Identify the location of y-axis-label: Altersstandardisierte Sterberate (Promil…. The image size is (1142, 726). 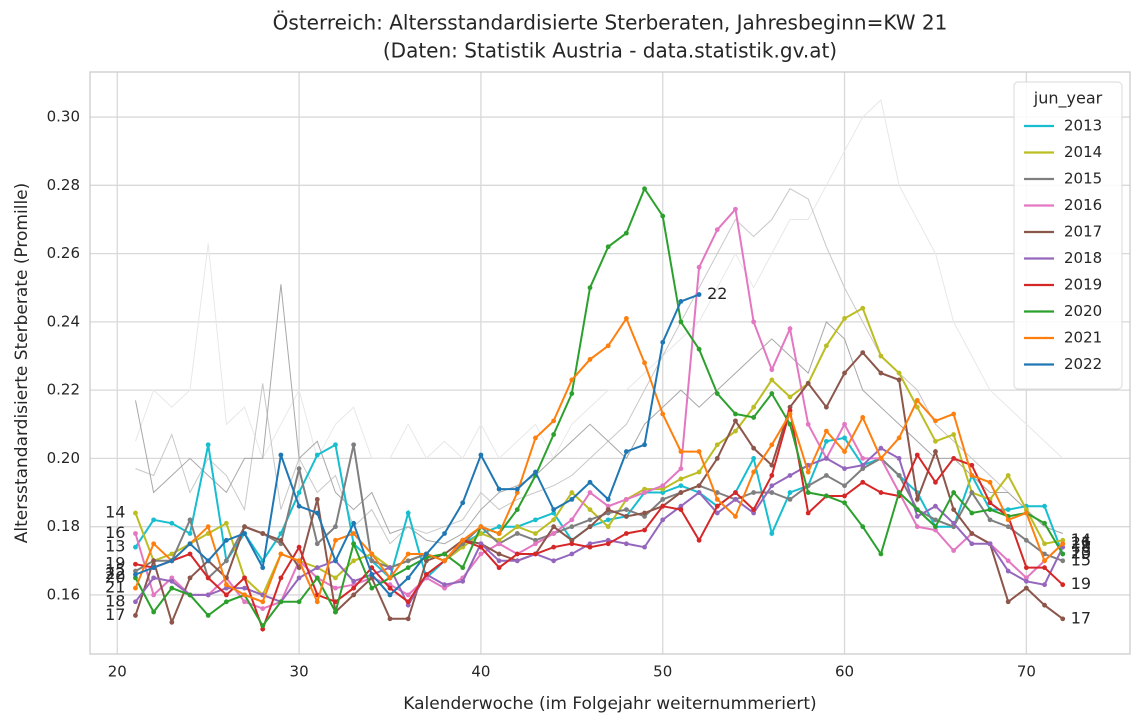
(22, 363).